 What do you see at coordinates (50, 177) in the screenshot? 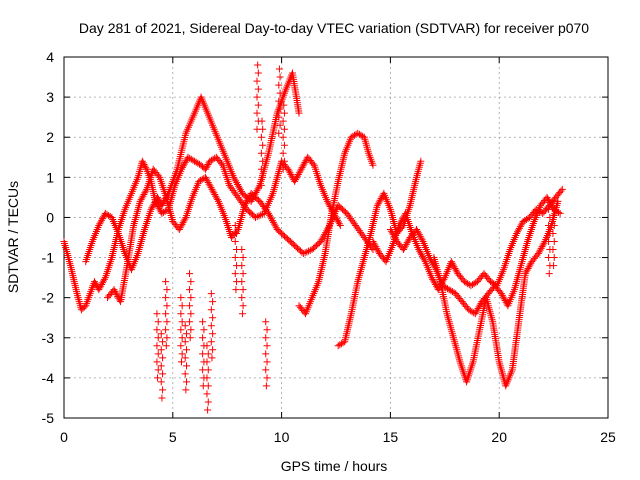
I see `y-tick-label: 1` at bounding box center [50, 177].